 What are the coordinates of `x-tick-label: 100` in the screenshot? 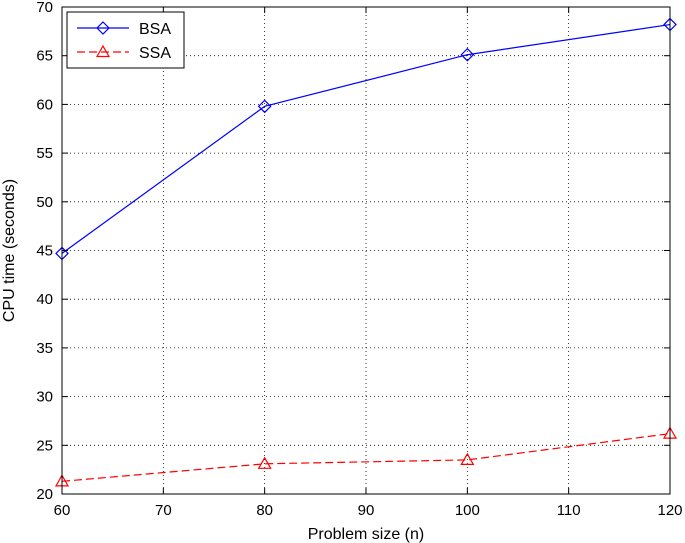 It's located at (467, 510).